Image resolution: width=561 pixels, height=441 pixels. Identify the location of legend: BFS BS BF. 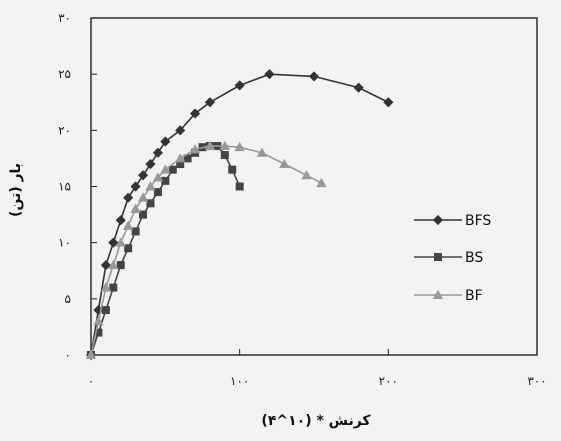
(452, 258).